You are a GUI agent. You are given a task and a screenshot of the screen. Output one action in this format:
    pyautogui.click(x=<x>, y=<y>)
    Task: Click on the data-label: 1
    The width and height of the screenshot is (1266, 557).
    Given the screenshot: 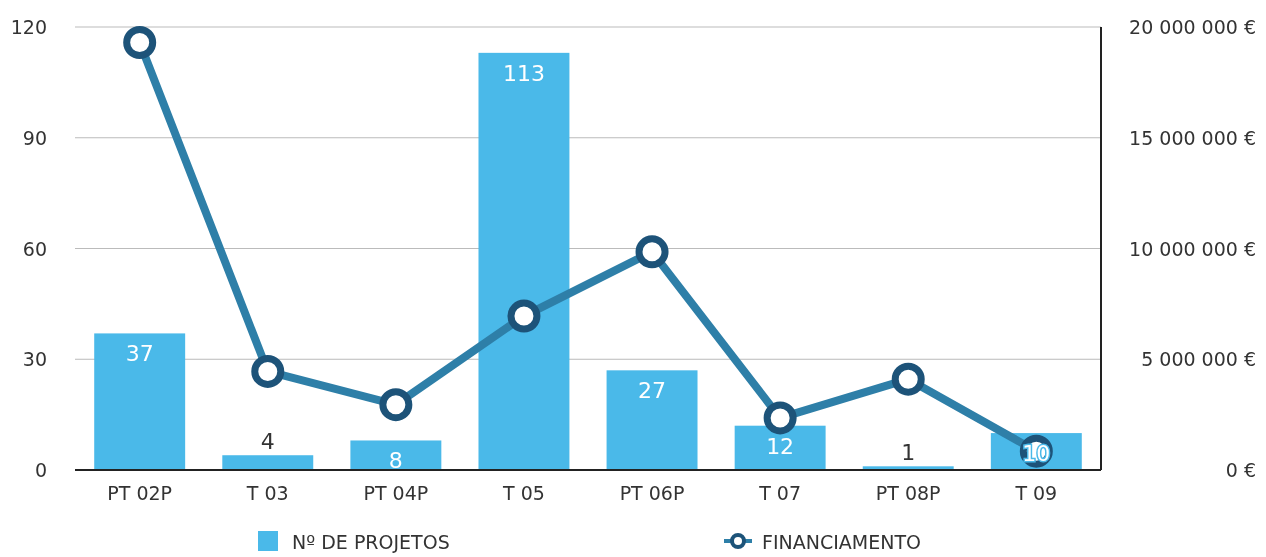 What is the action you would take?
    pyautogui.click(x=908, y=453)
    